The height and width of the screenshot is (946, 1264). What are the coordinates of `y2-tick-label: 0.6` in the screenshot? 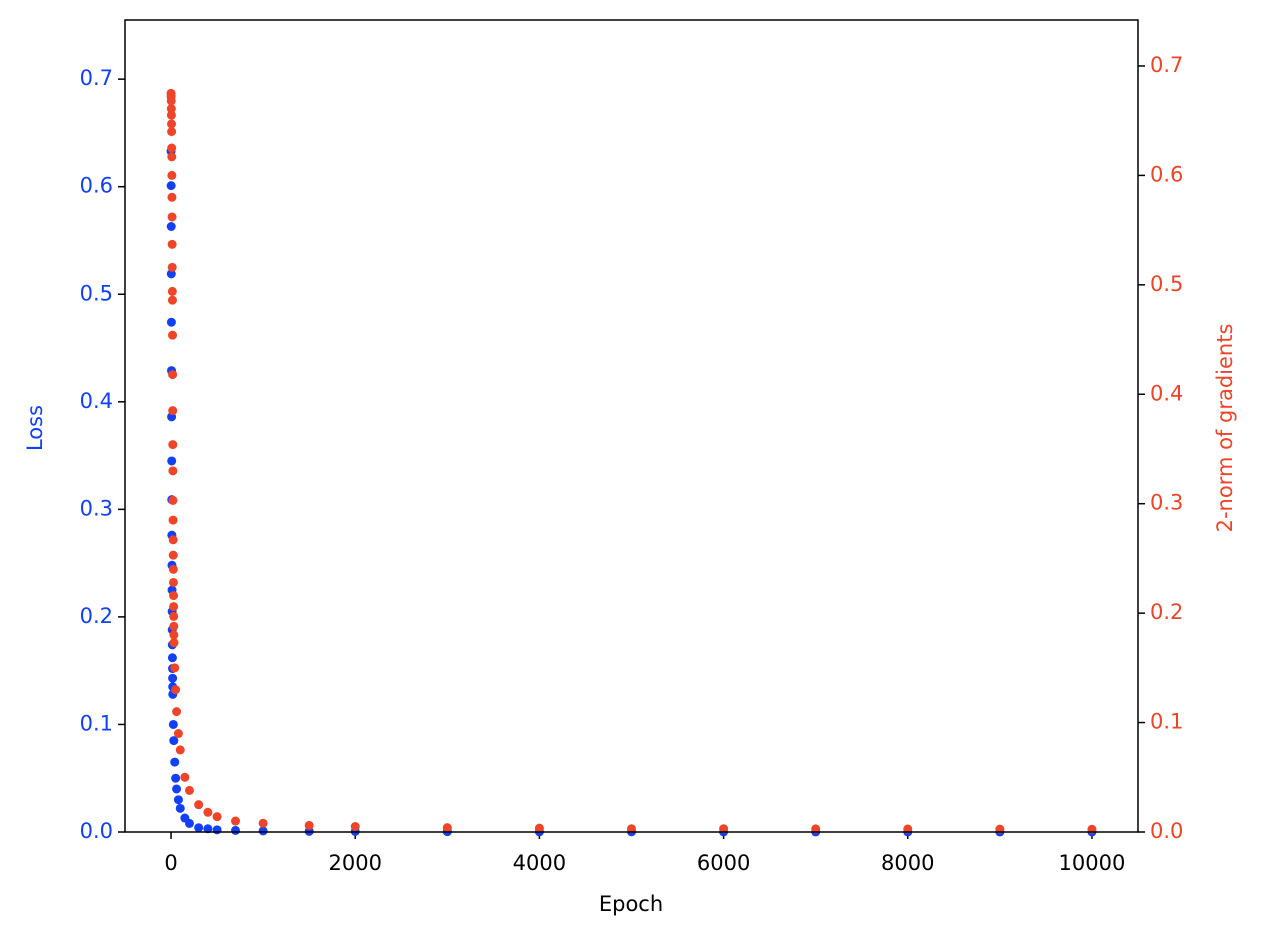 It's located at (1166, 174).